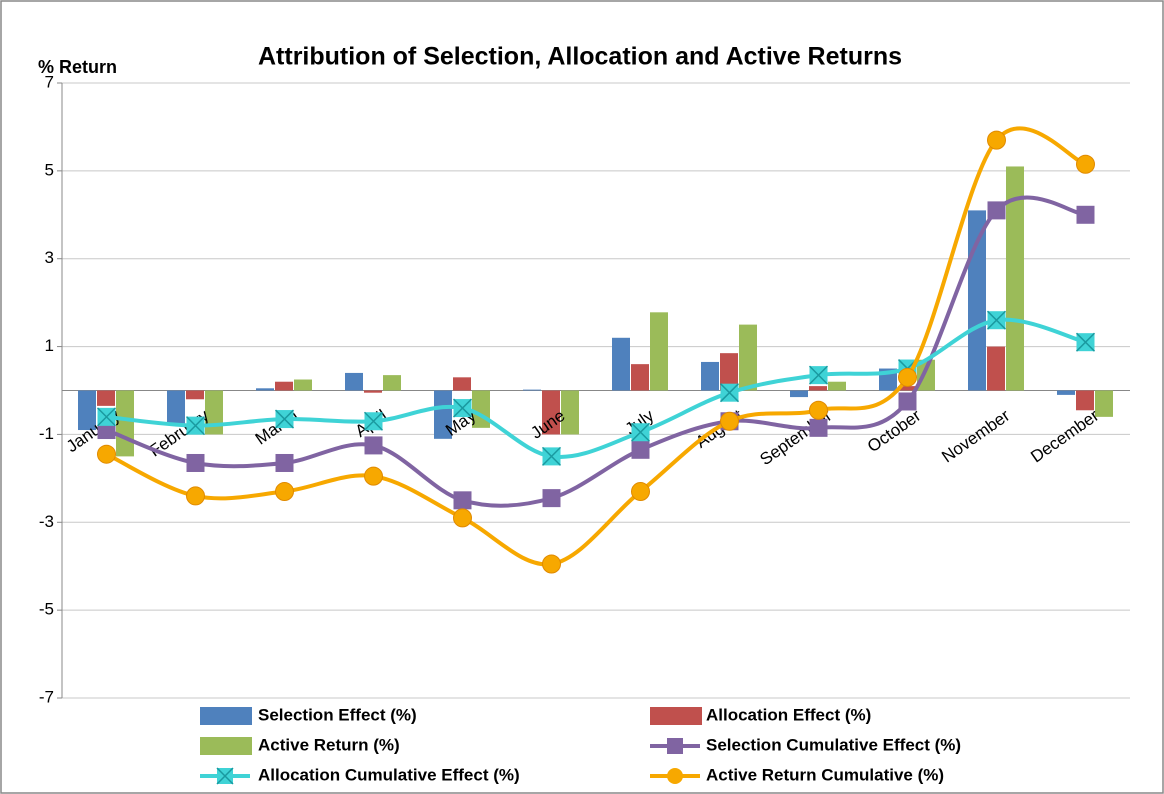 Image resolution: width=1164 pixels, height=794 pixels. What do you see at coordinates (46, 609) in the screenshot?
I see `y-tick-label: -5` at bounding box center [46, 609].